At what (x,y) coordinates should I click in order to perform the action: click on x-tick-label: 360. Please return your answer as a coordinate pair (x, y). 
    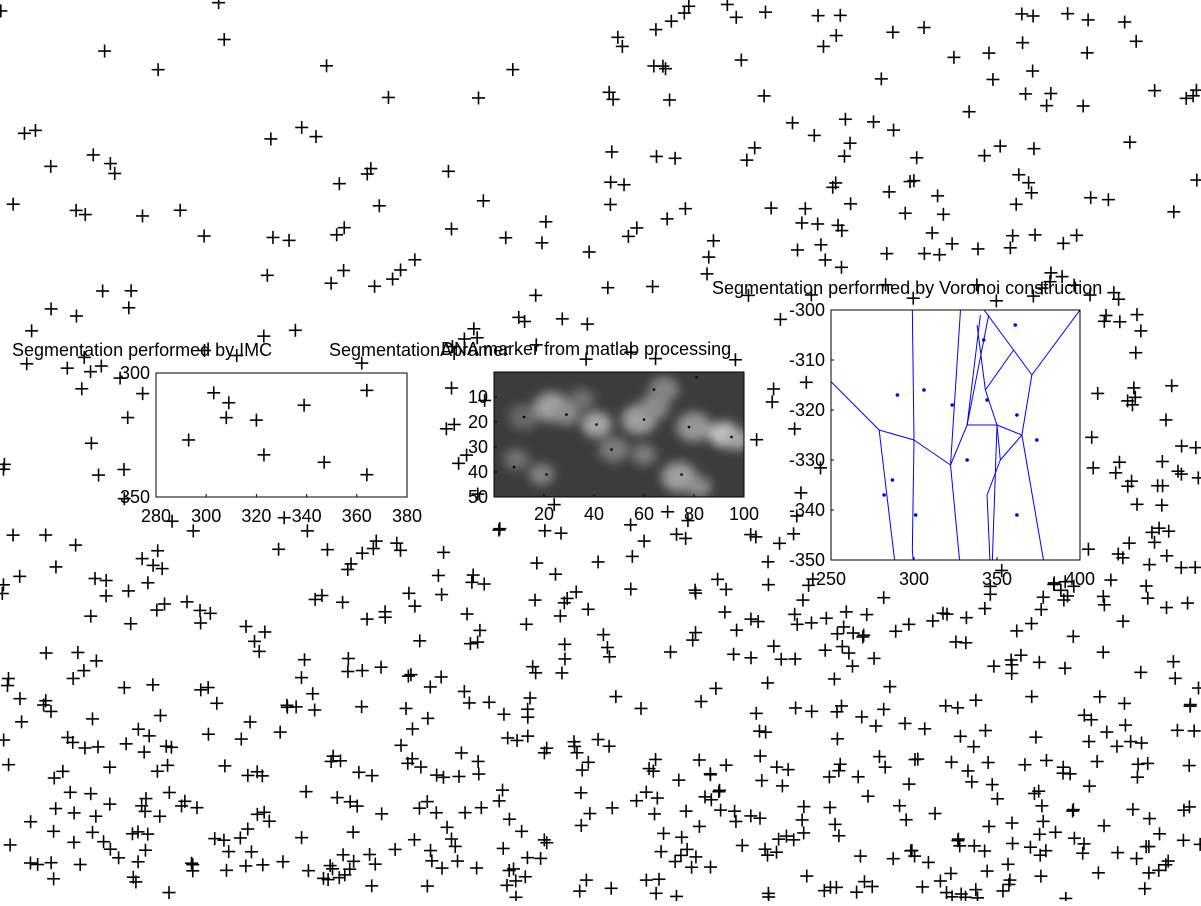
    Looking at the image, I should click on (357, 516).